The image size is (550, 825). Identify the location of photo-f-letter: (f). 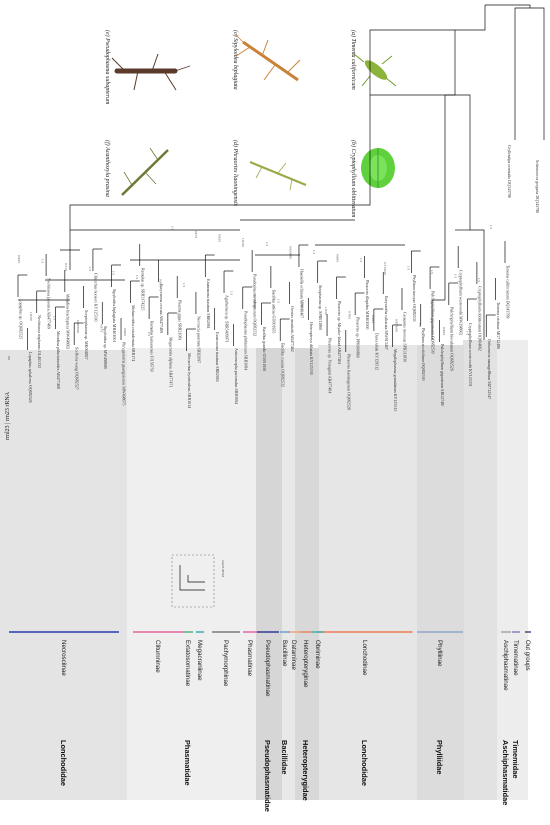
(107, 143).